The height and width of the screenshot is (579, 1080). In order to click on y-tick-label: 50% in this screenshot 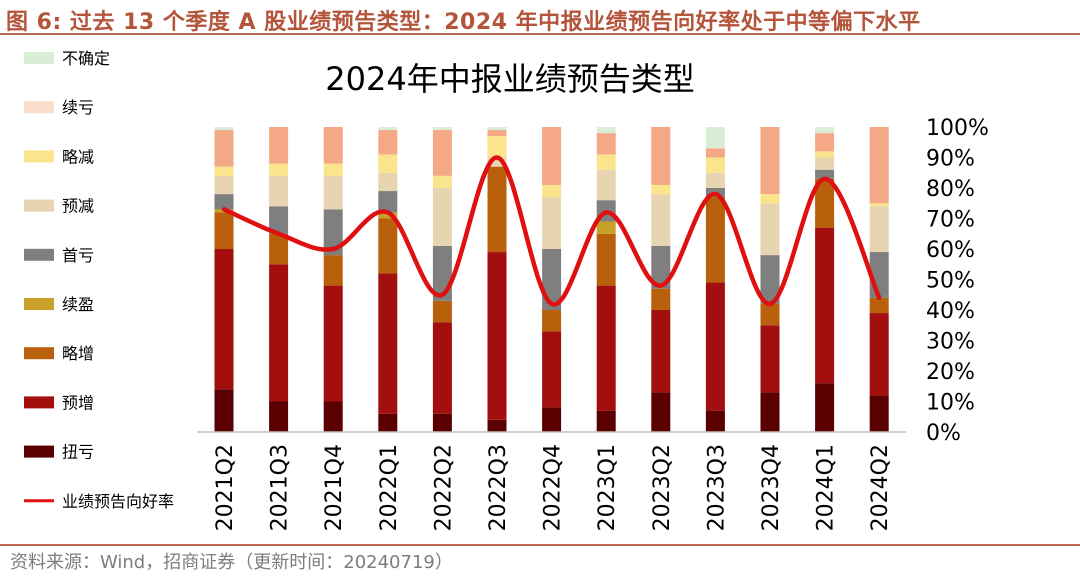, I will do `click(950, 281)`.